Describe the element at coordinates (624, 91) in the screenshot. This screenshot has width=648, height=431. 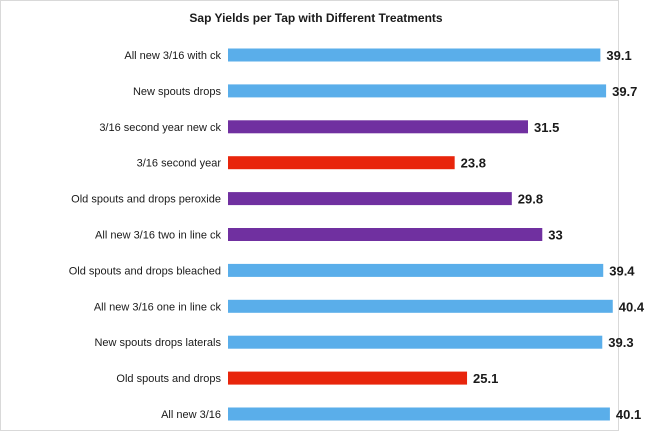
I see `data-label: 39.7` at that location.